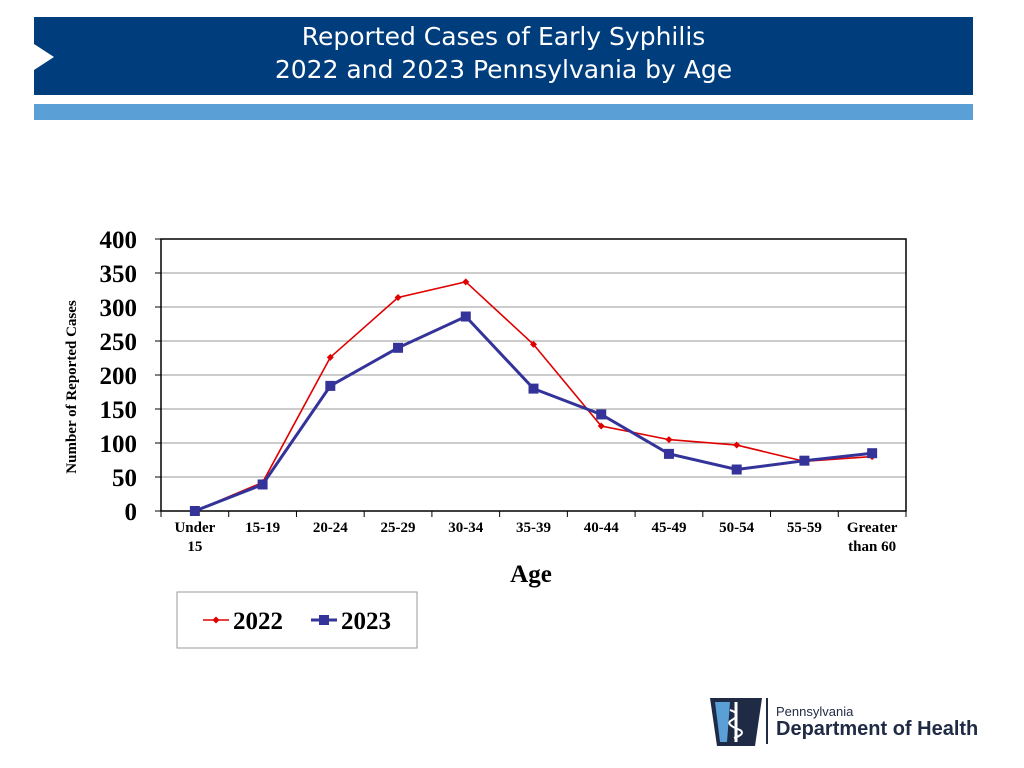 The height and width of the screenshot is (768, 1024). I want to click on y-tick-label: 400, so click(119, 240).